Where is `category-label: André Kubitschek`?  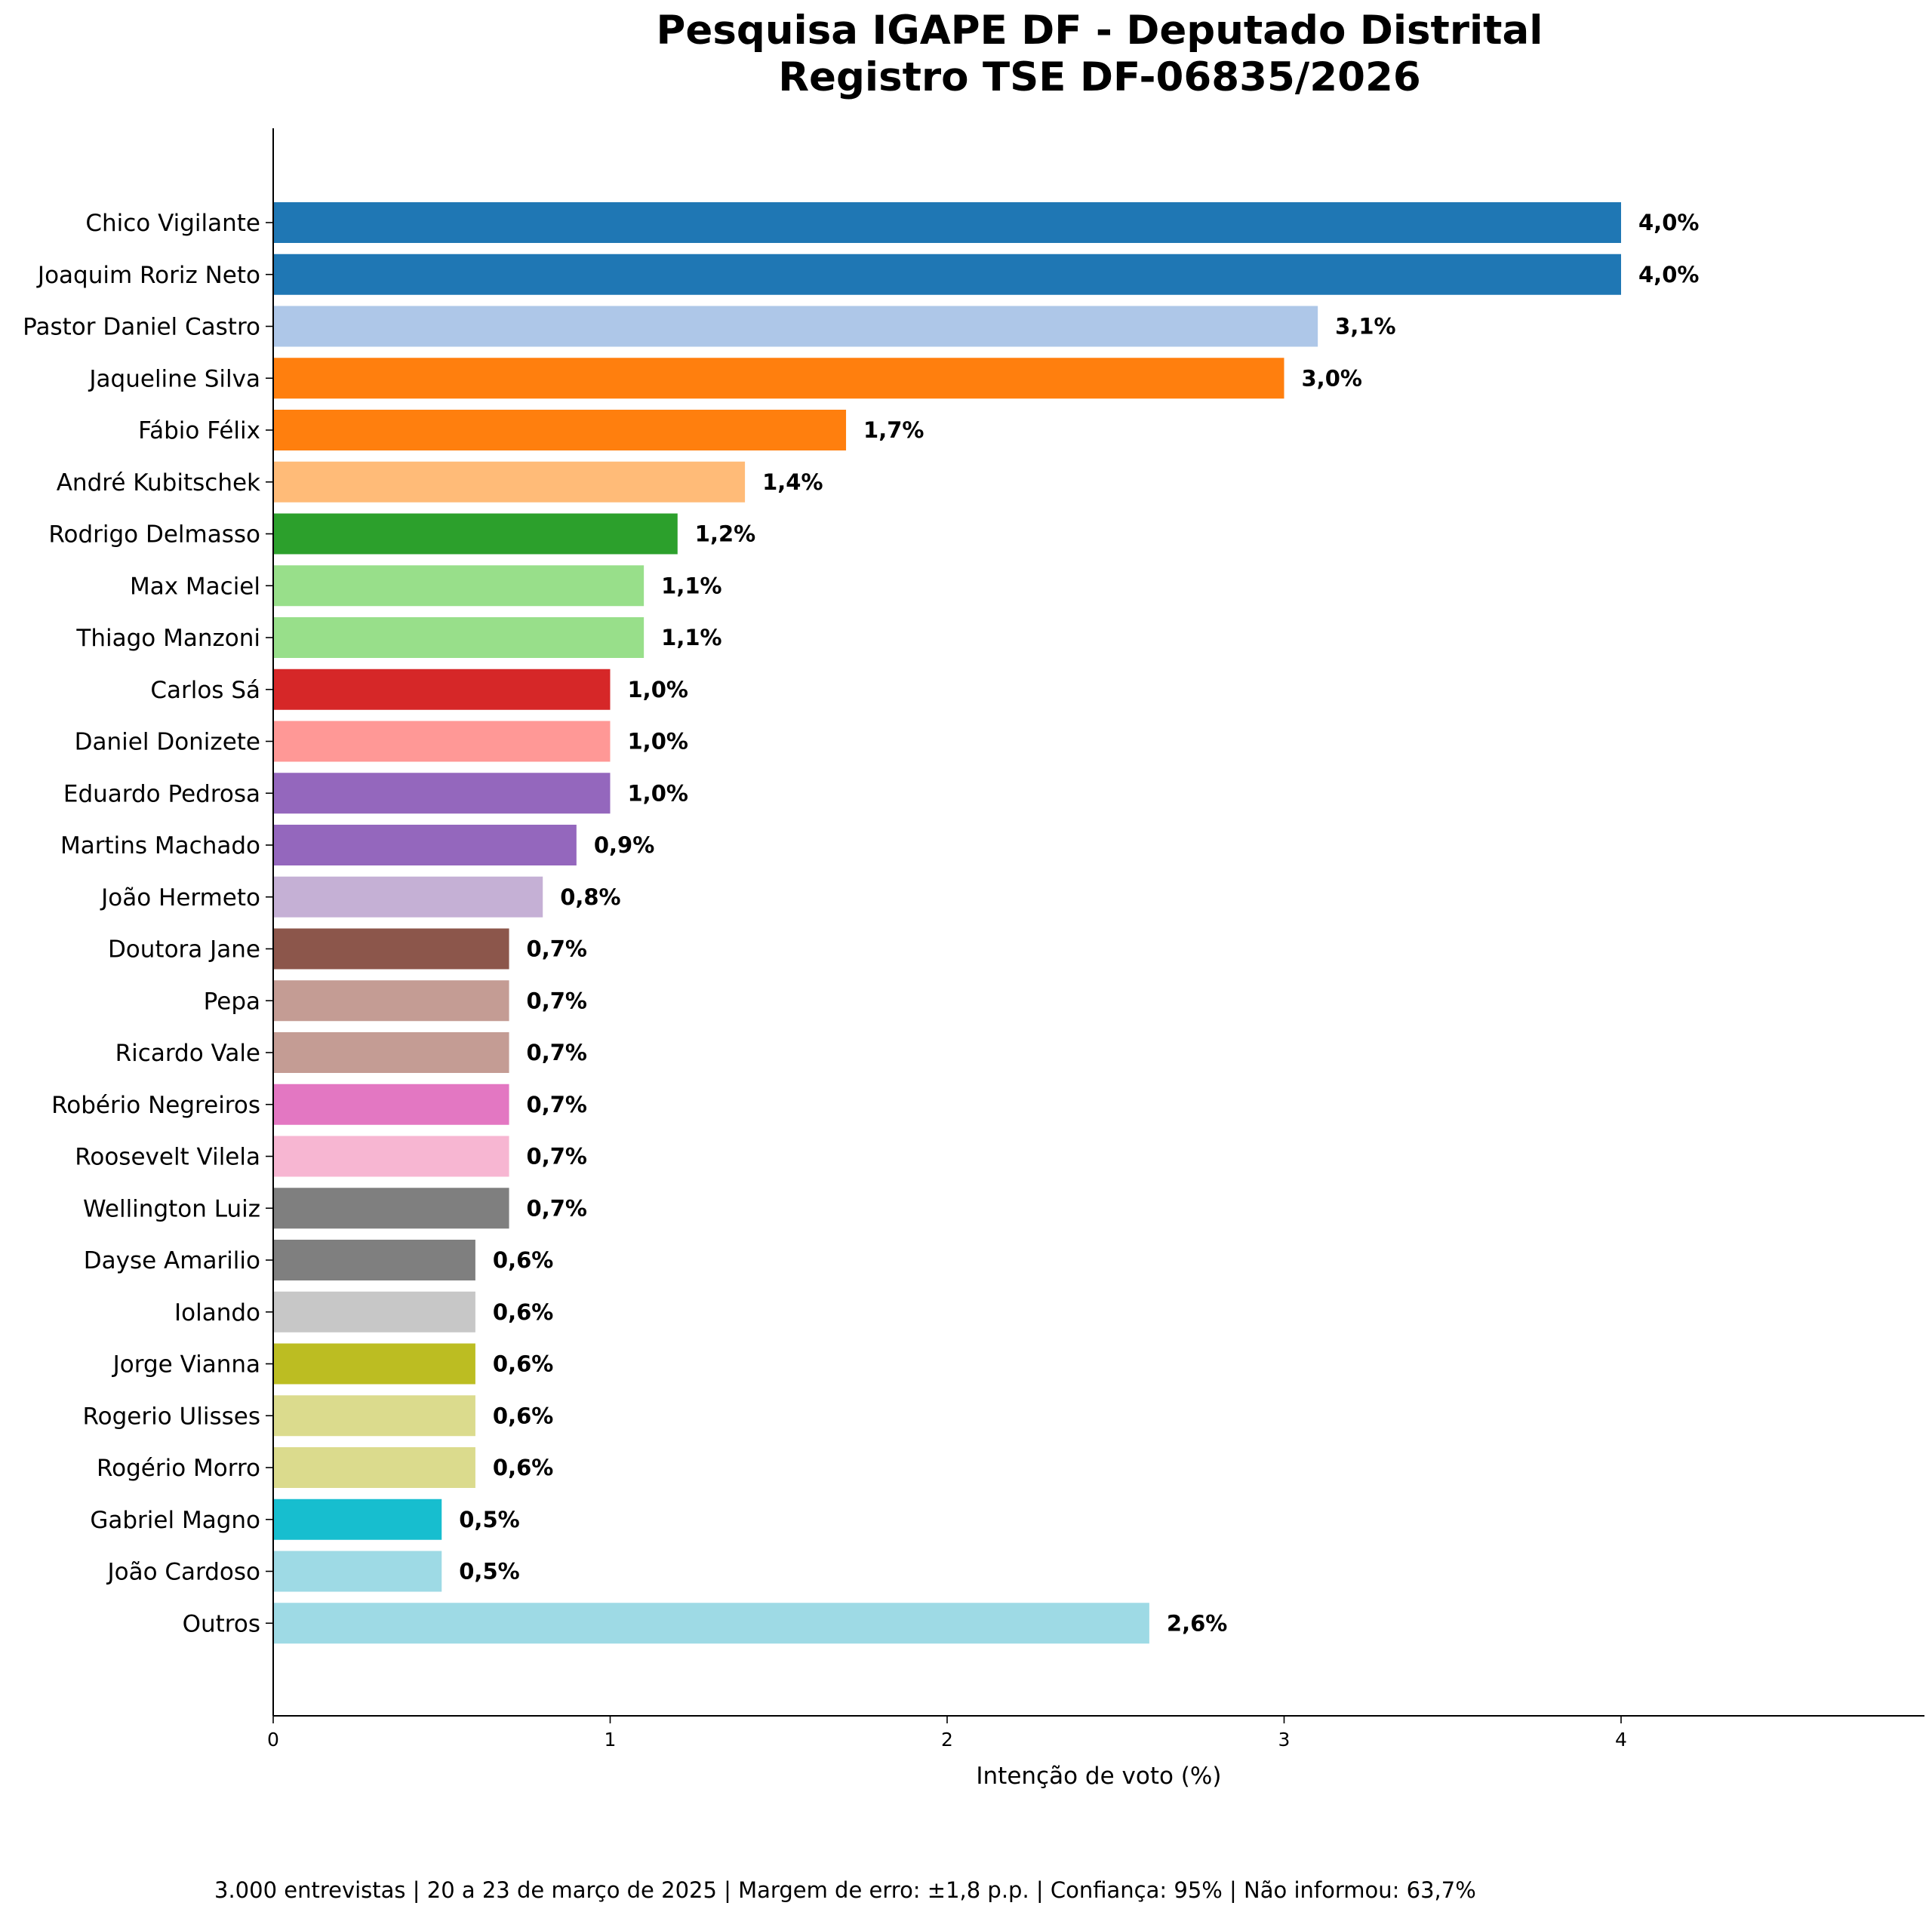 category-label: André Kubitschek is located at coordinates (158, 482).